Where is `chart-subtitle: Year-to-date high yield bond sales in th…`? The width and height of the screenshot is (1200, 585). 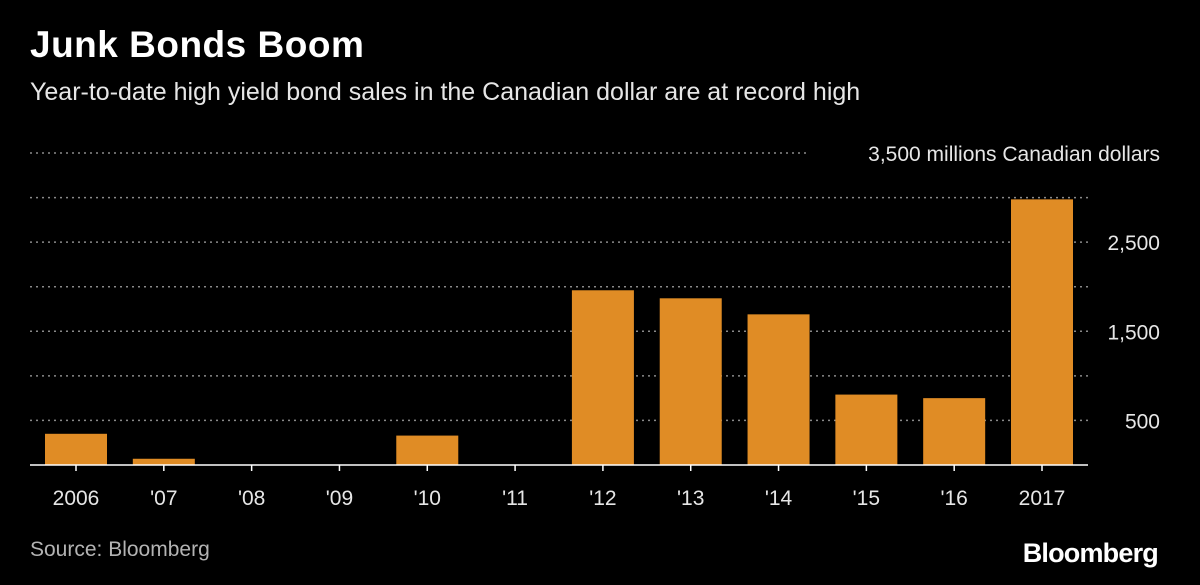
chart-subtitle: Year-to-date high yield bond sales in th… is located at coordinates (445, 92).